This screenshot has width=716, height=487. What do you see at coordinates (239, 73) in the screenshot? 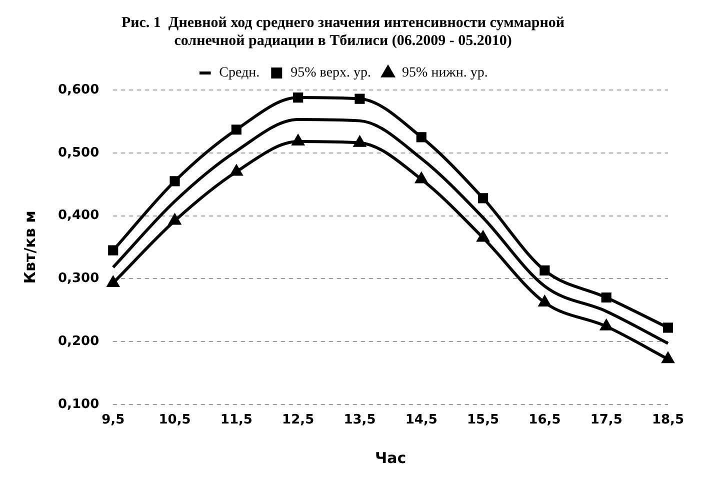
I see `legend-label: Средн.` at bounding box center [239, 73].